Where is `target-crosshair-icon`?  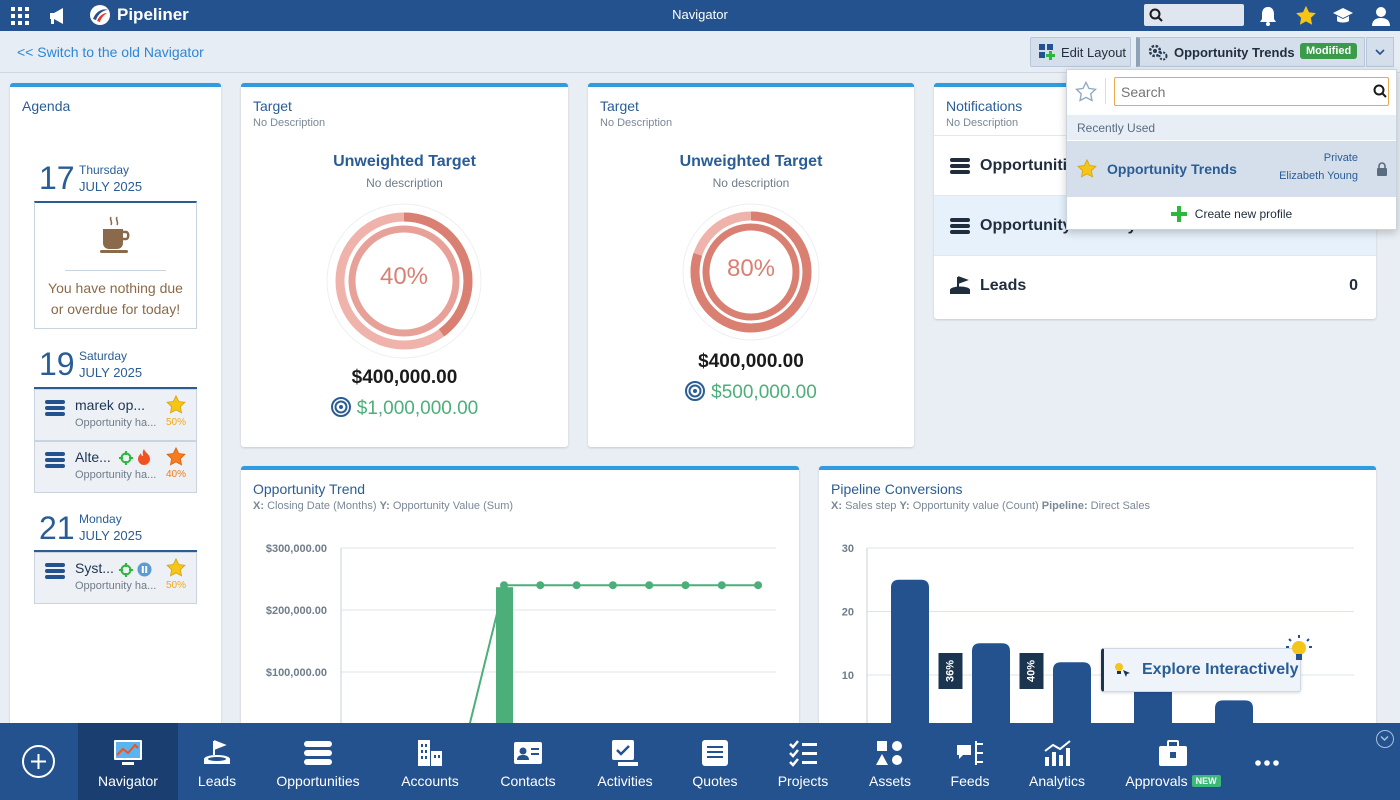
target-crosshair-icon is located at coordinates (126, 458).